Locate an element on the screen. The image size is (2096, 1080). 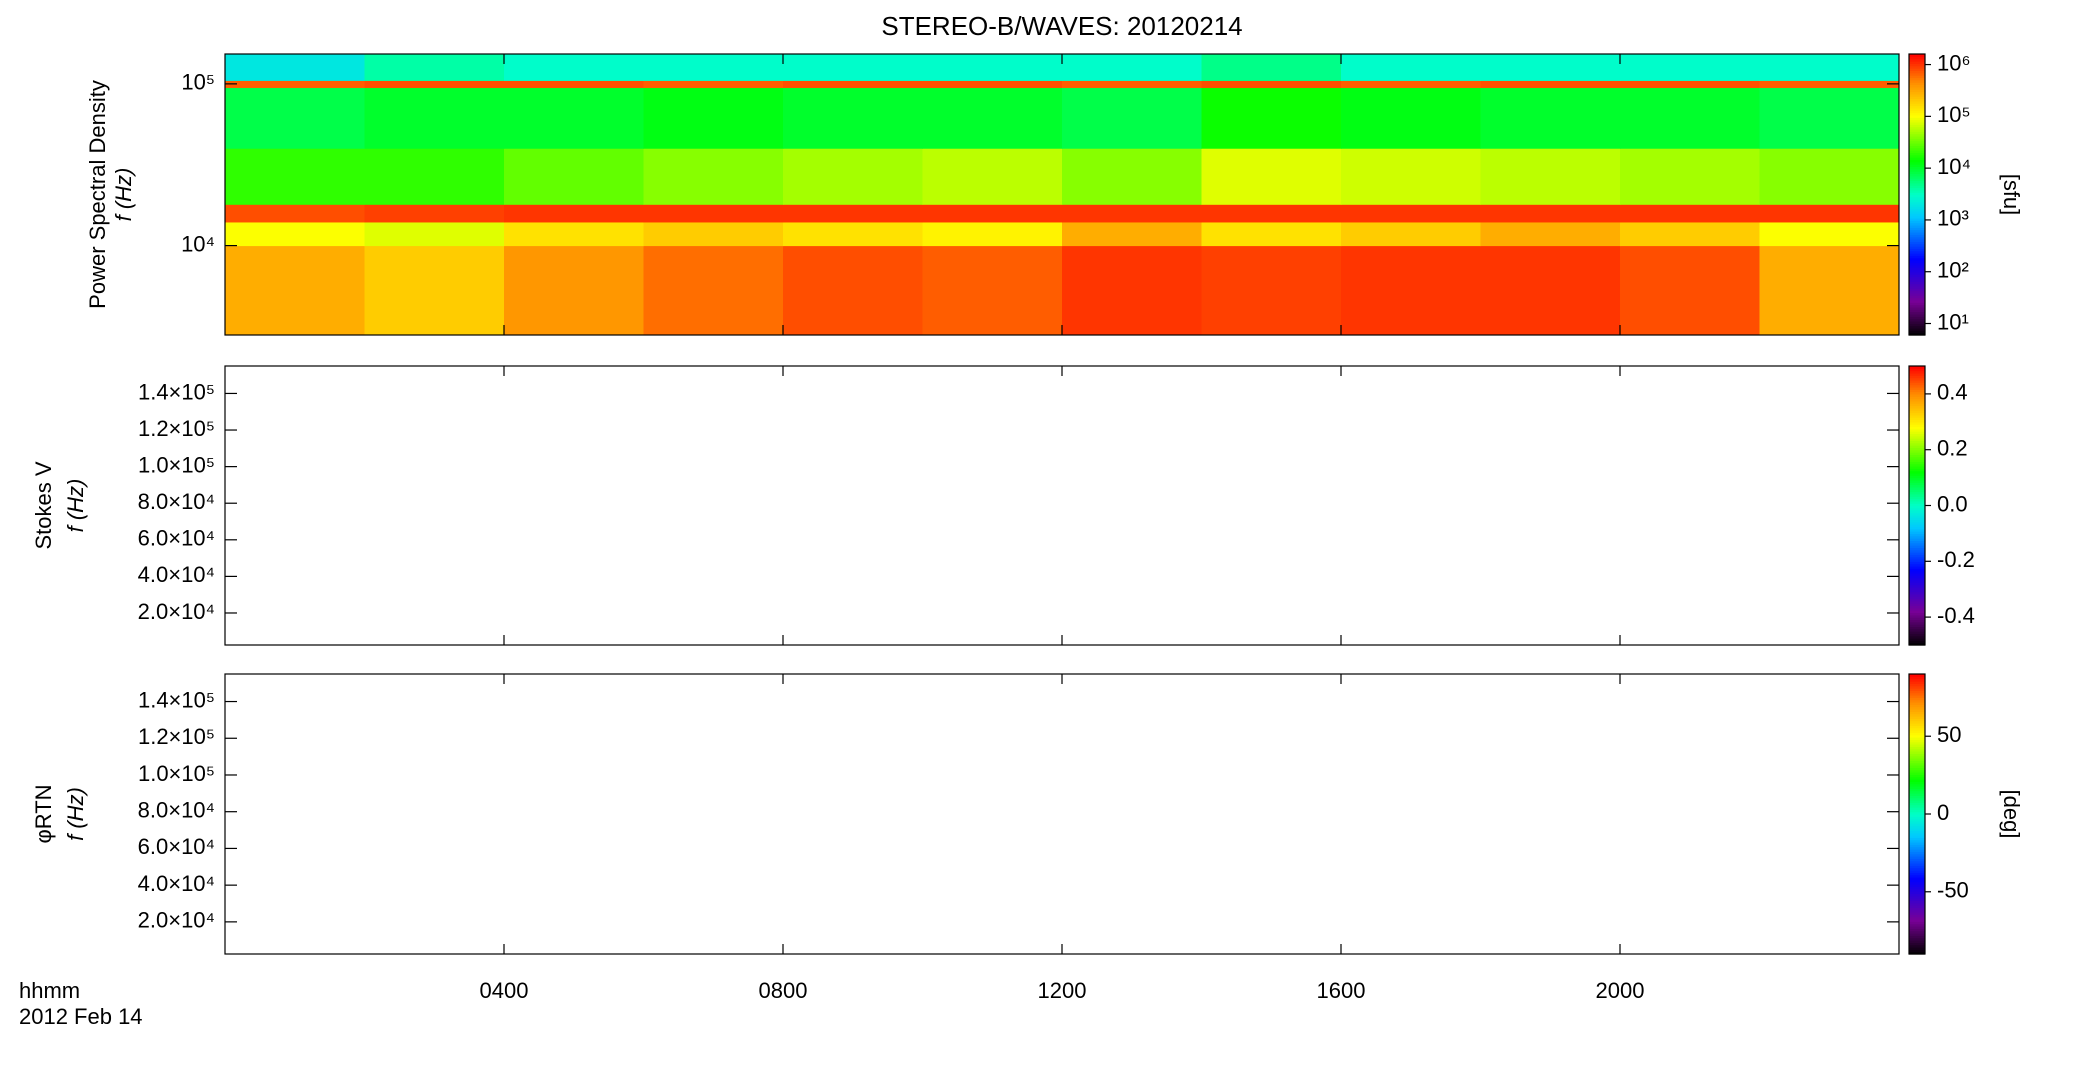
y-tick-label: 10⁴ is located at coordinates (198, 243).